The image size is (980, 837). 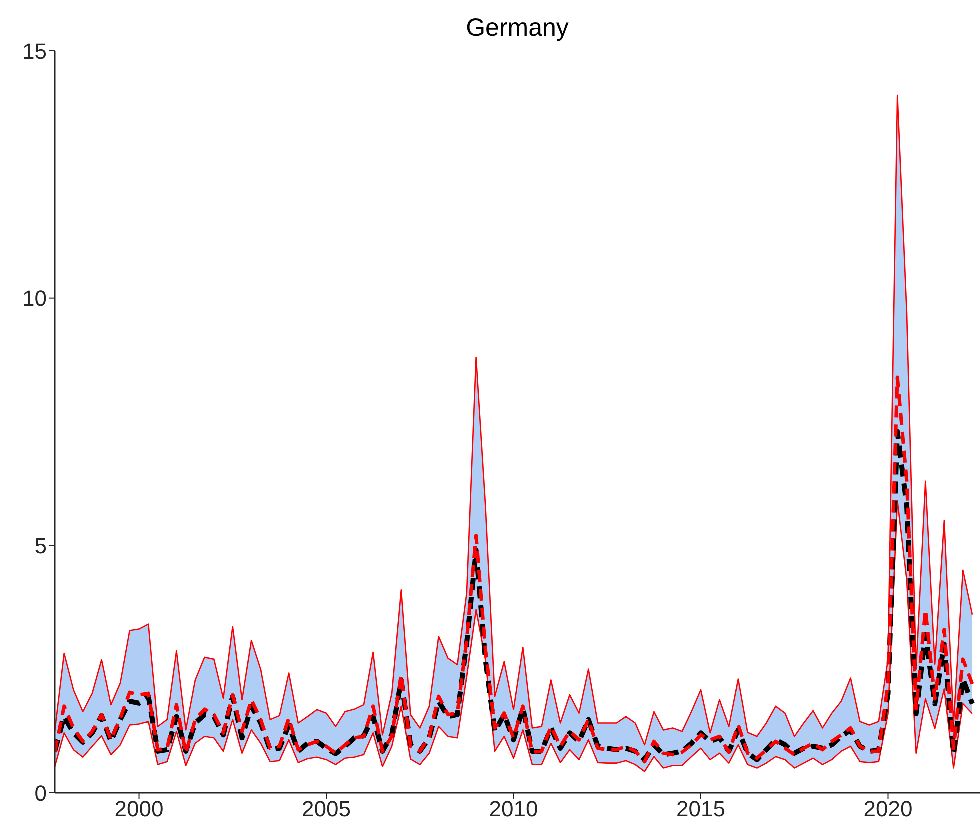 I want to click on x-tick-label: 2015, so click(x=701, y=809).